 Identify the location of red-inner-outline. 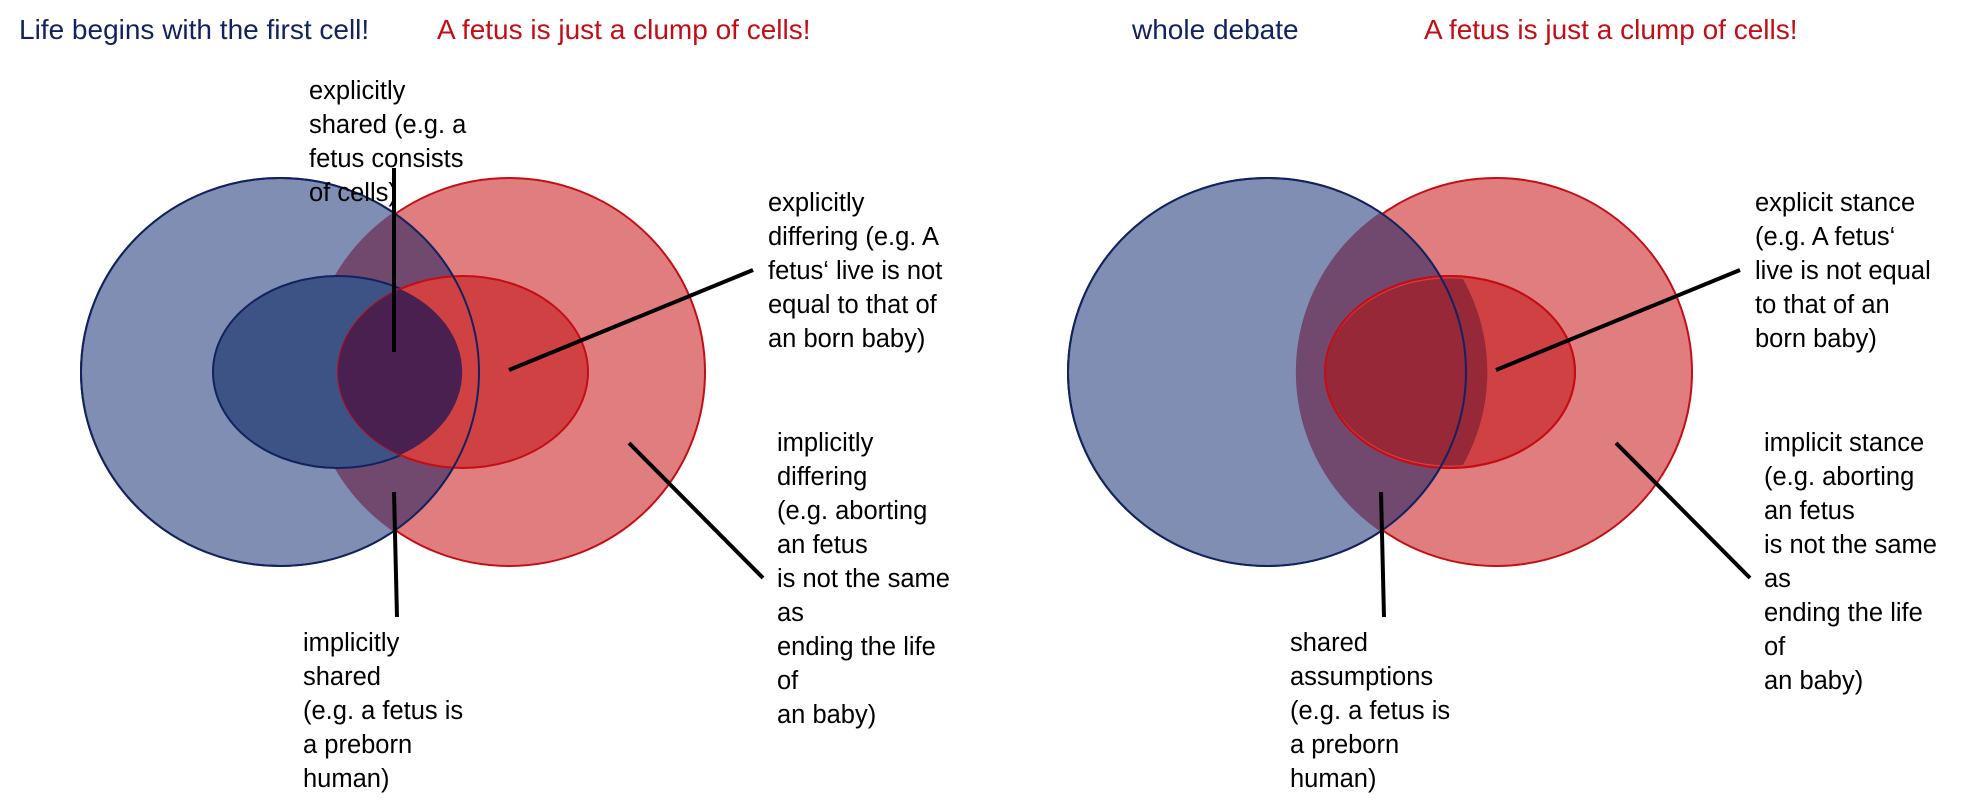
(1450, 372).